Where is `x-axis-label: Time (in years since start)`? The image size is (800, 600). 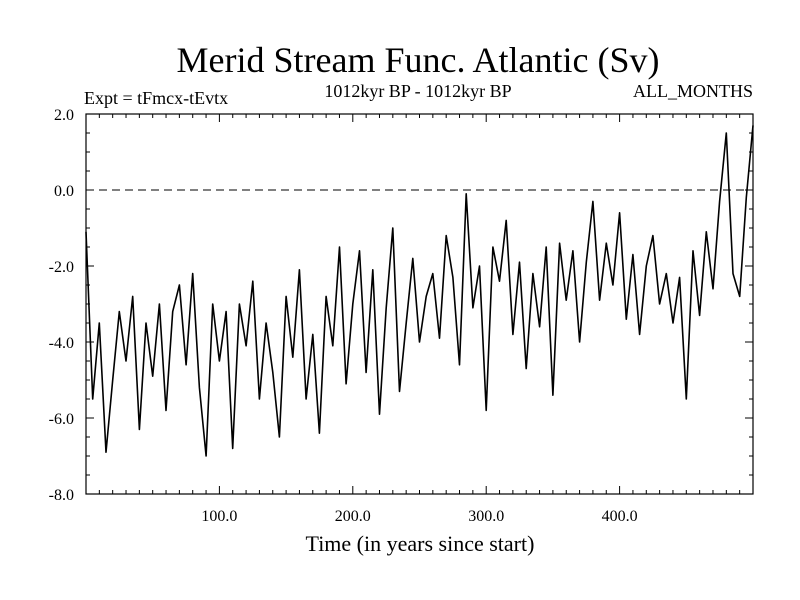
x-axis-label: Time (in years since start) is located at coordinates (420, 543).